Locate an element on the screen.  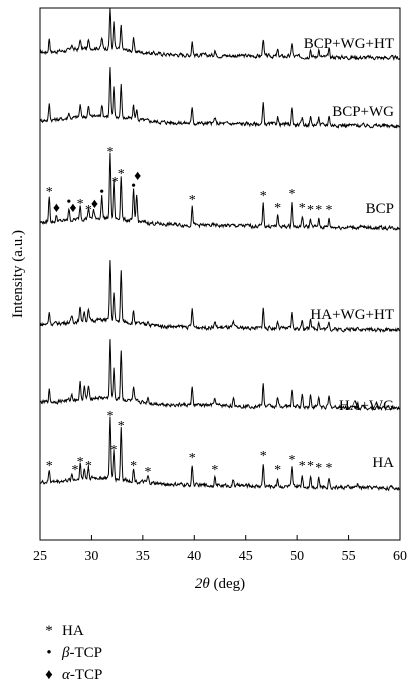
legend-label: HA is located at coordinates (73, 631).